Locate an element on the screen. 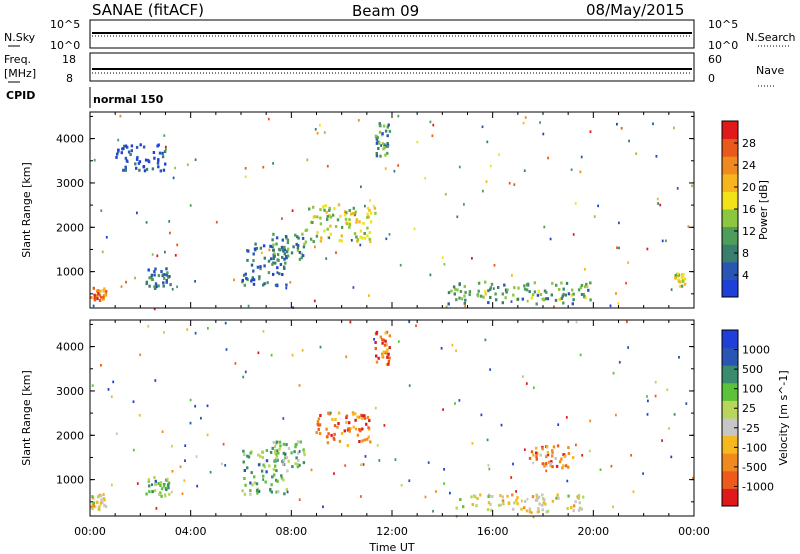  noise-left-tick-top: 10^5 is located at coordinates (65, 24).